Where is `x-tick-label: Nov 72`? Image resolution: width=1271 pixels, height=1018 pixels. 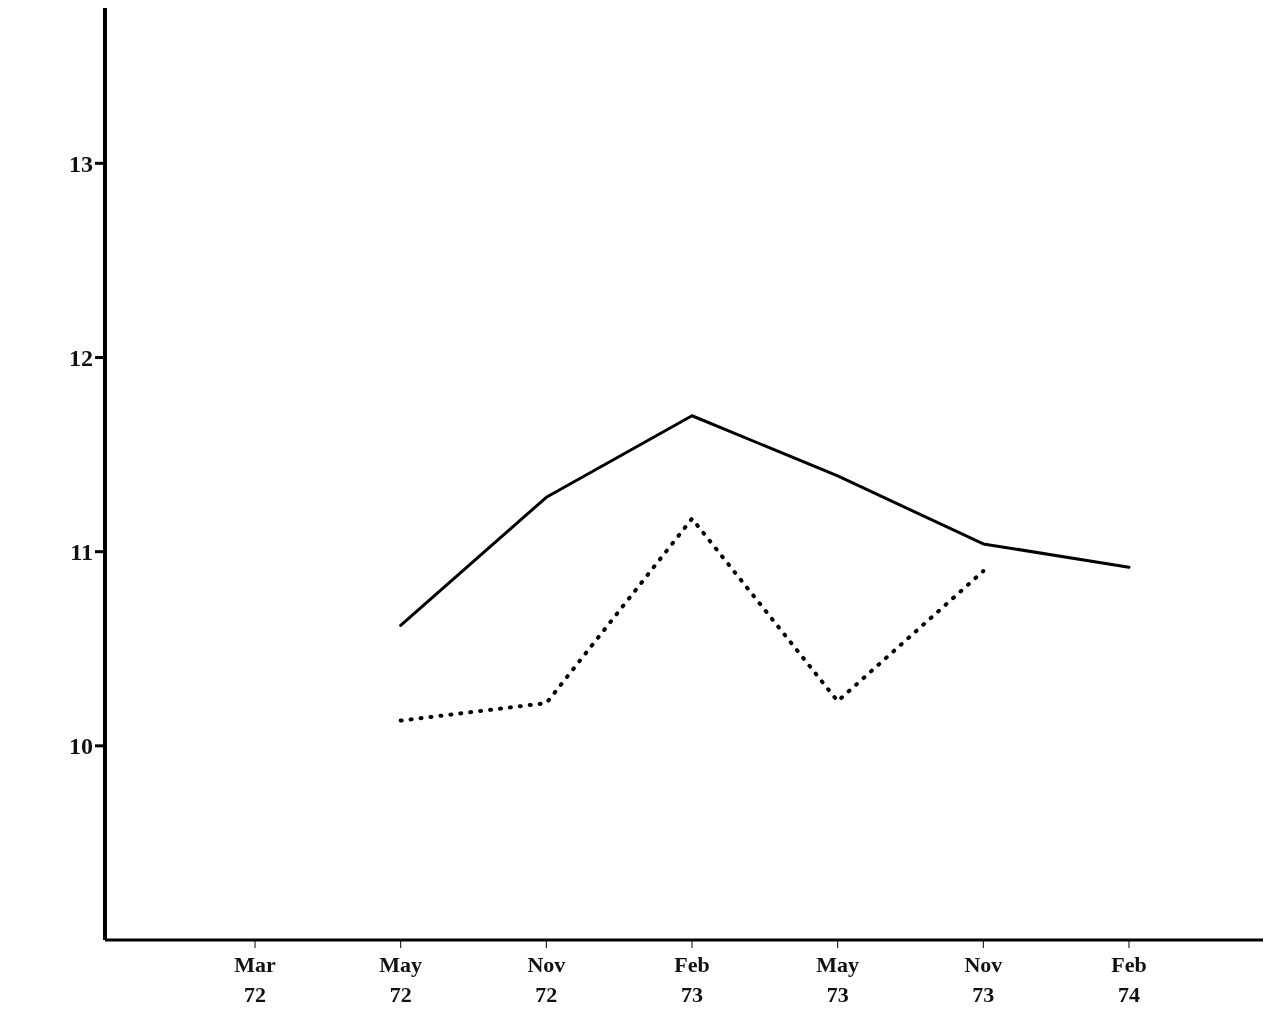
x-tick-label: Nov 72 is located at coordinates (546, 979).